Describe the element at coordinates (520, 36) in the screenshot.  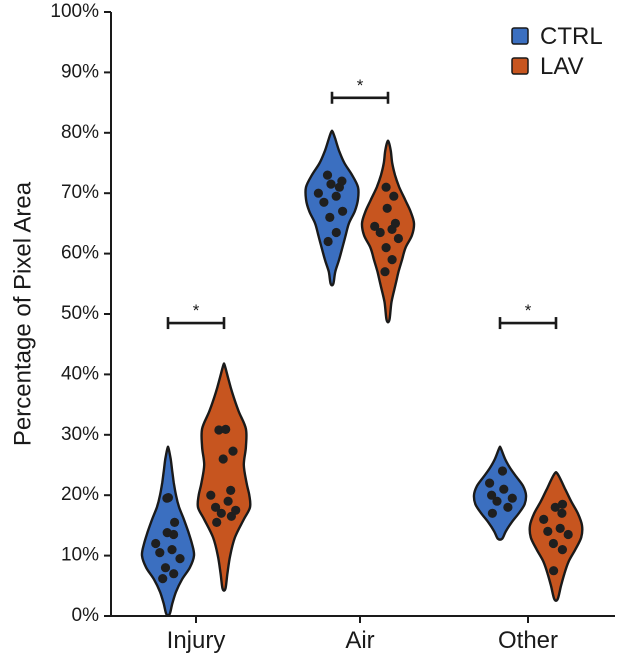
I see `legend-swatch-ctrl` at that location.